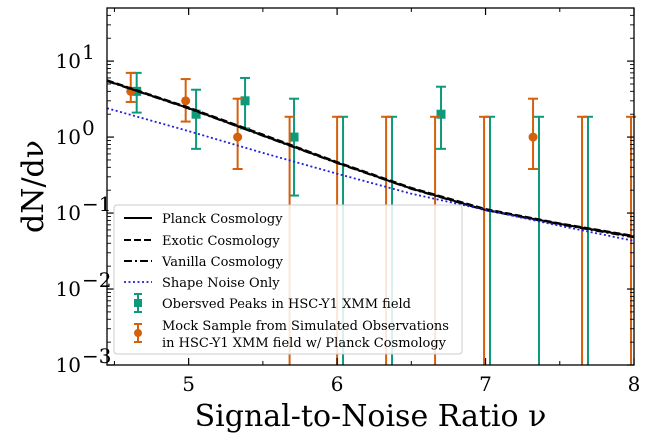  Describe the element at coordinates (88, 52) in the screenshot. I see `y-tick-exponent-4: 1` at that location.